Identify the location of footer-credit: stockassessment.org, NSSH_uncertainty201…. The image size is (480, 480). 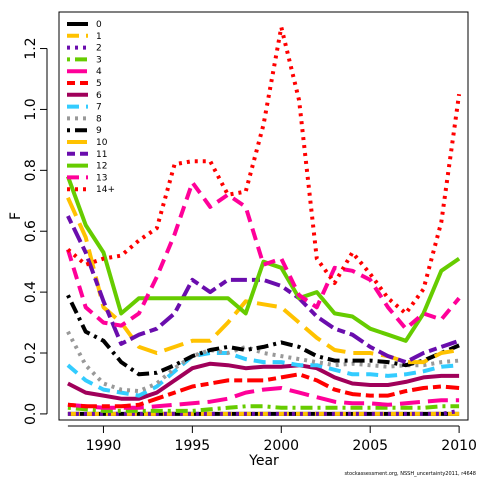
(410, 474).